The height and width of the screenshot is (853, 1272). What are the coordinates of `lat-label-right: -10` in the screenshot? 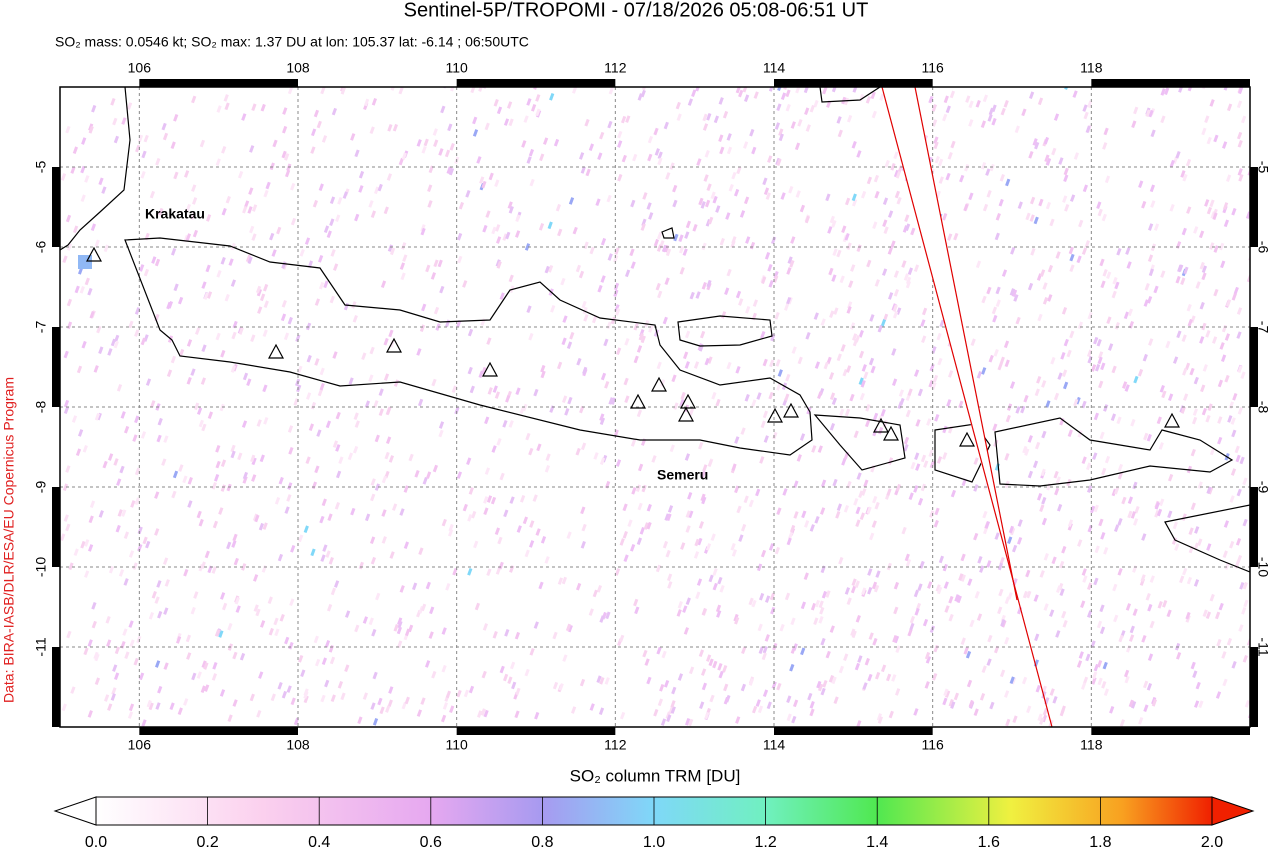 It's located at (1263, 567).